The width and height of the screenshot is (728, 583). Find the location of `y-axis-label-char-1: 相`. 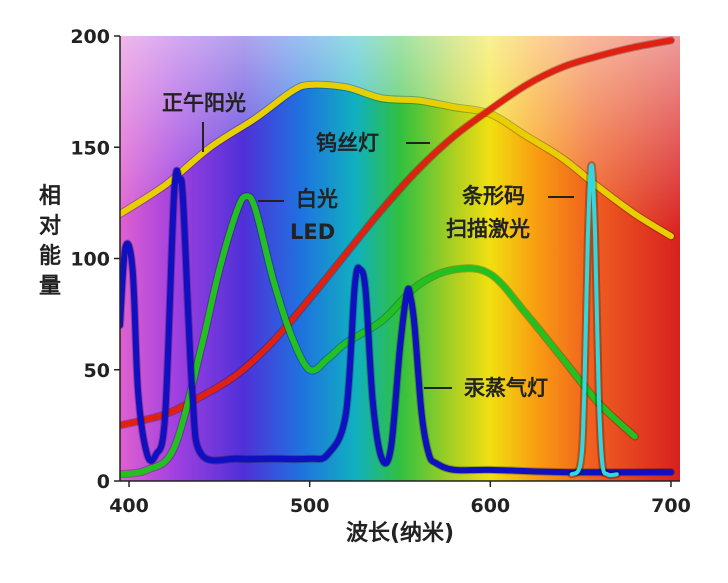

y-axis-label-char-1: 相 is located at coordinates (50, 196).